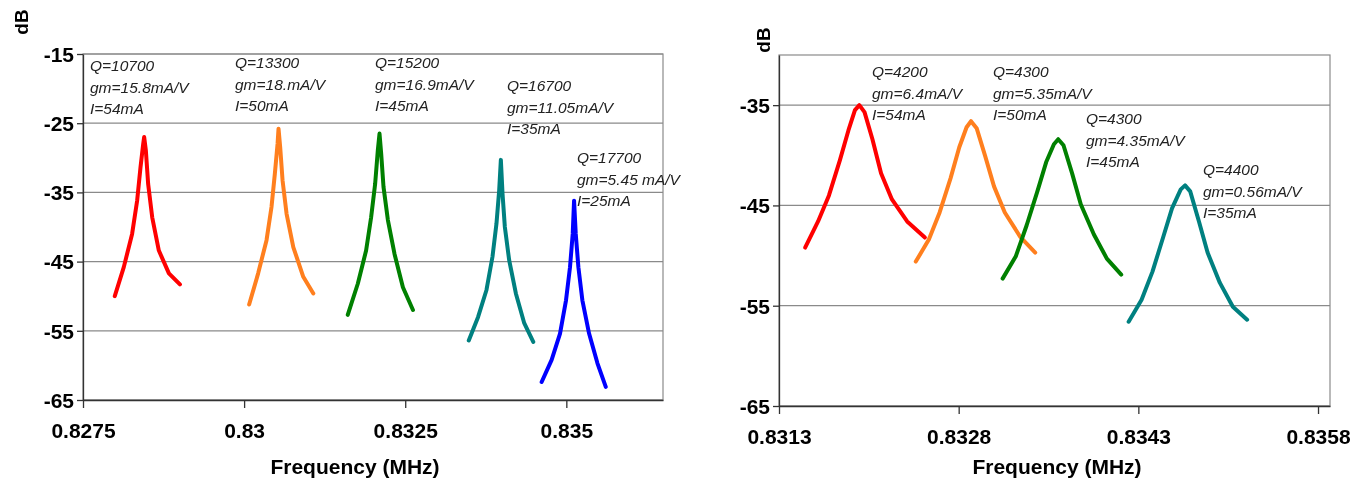  I want to click on annotation: Q=4400 gm=0.56mA/V I=35mA, so click(1253, 191).